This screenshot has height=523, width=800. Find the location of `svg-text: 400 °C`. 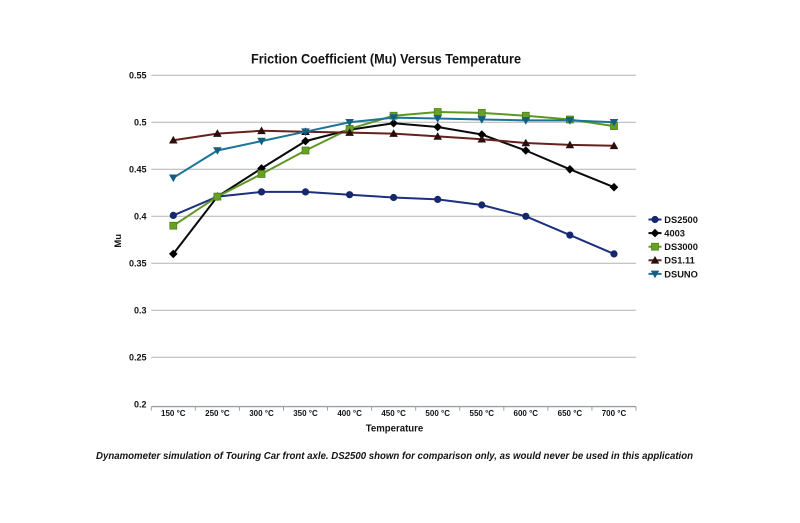

svg-text: 400 °C is located at coordinates (349, 413).